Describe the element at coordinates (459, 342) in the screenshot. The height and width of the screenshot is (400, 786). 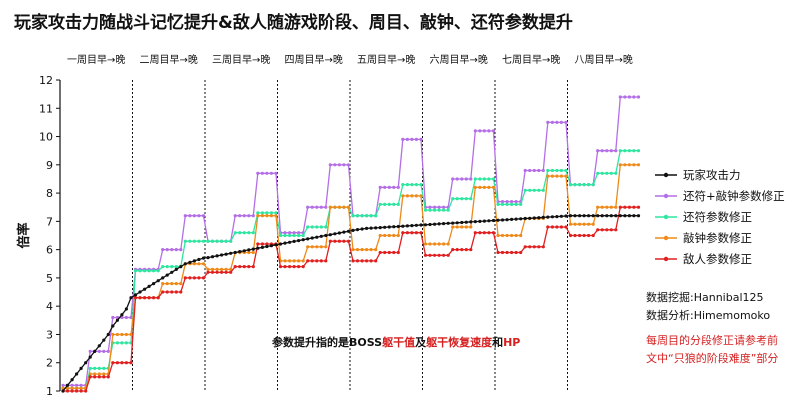
I see `note-highlight-poise-recovery: 躯干恢复速度` at that location.